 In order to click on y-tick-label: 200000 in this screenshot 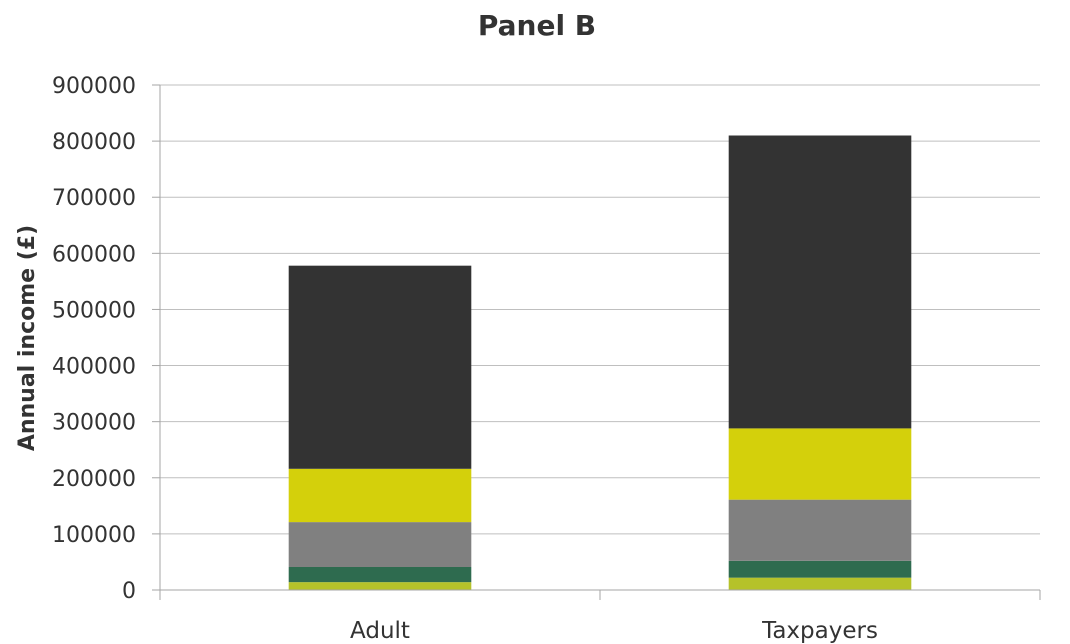, I will do `click(94, 479)`.